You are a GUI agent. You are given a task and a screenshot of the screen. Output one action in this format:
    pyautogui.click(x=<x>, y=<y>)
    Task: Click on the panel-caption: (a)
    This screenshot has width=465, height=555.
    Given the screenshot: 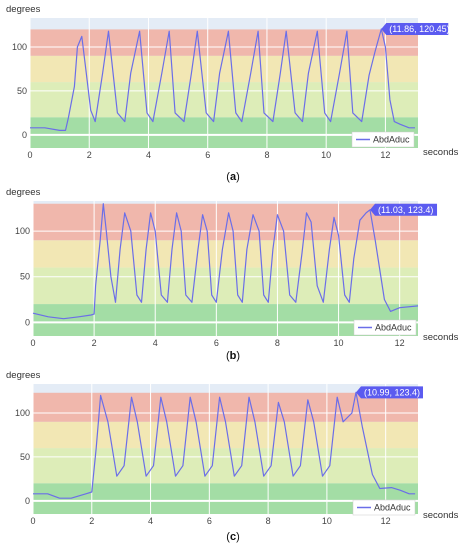 What is the action you would take?
    pyautogui.click(x=232, y=177)
    